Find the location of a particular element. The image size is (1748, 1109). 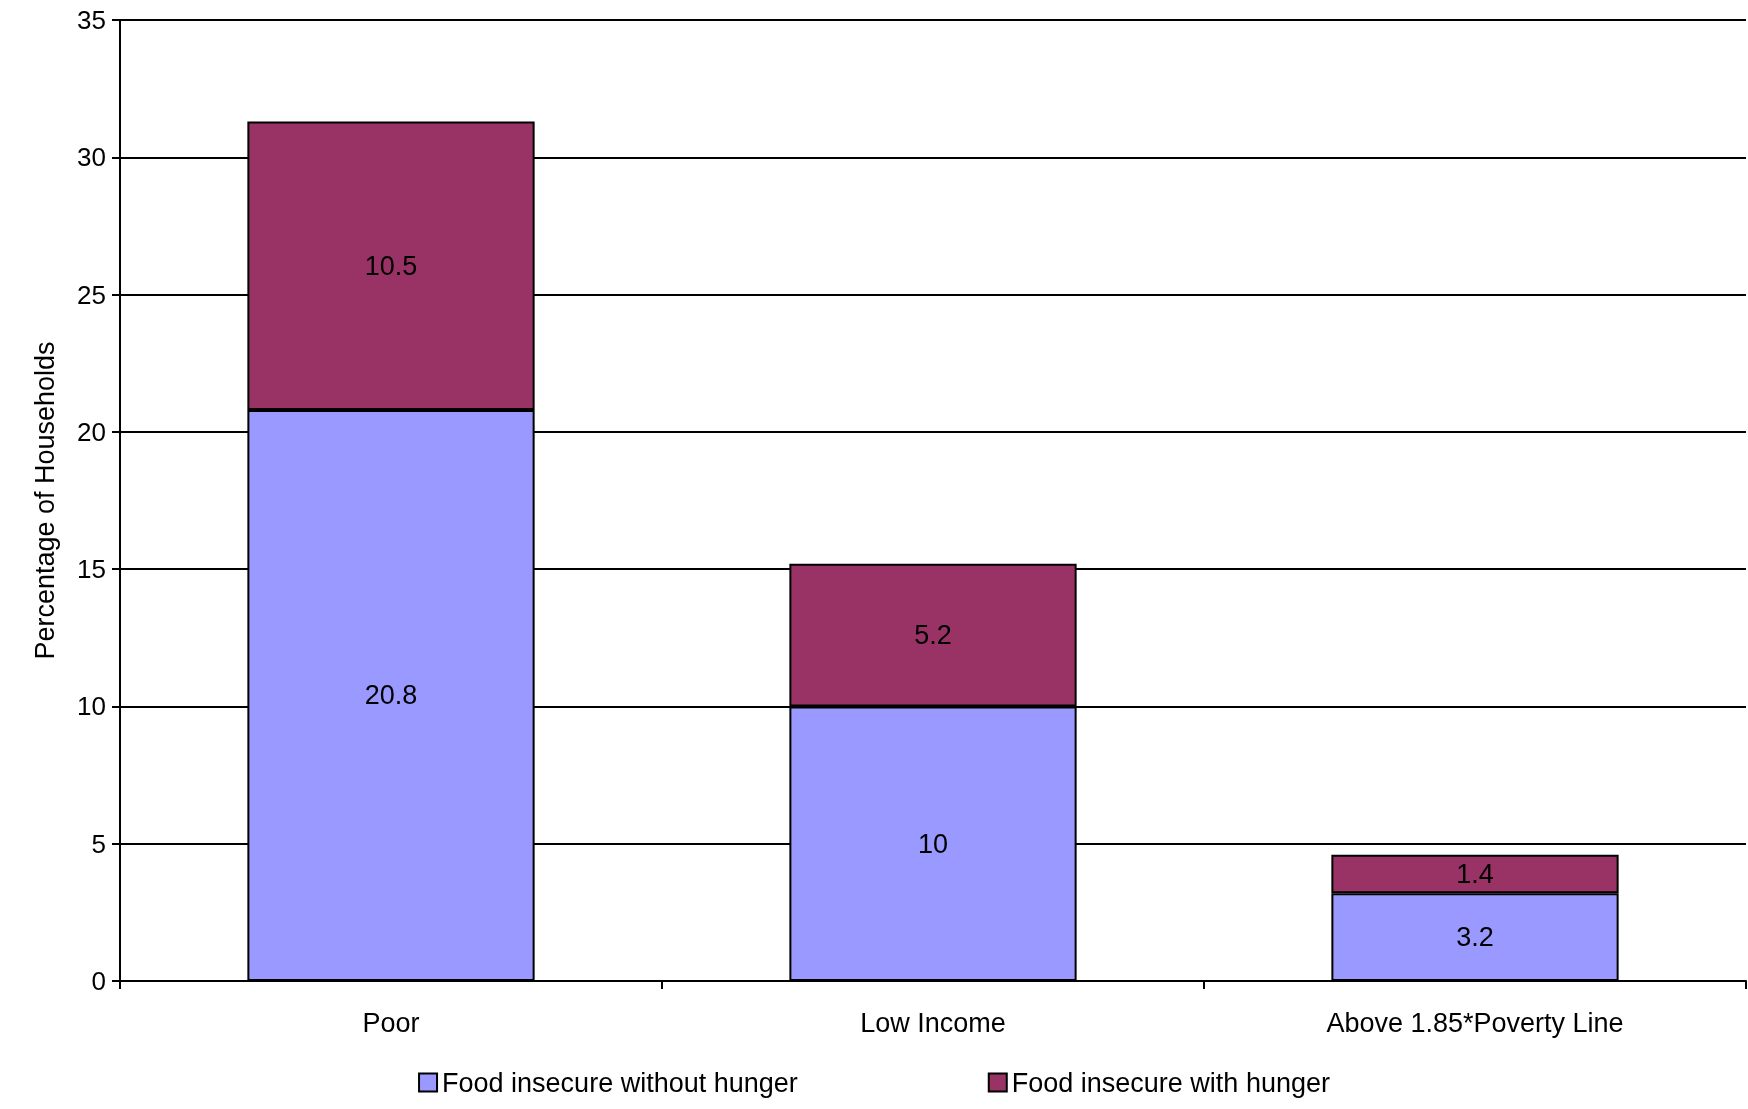

y-tick-label: 30 is located at coordinates (91, 157).